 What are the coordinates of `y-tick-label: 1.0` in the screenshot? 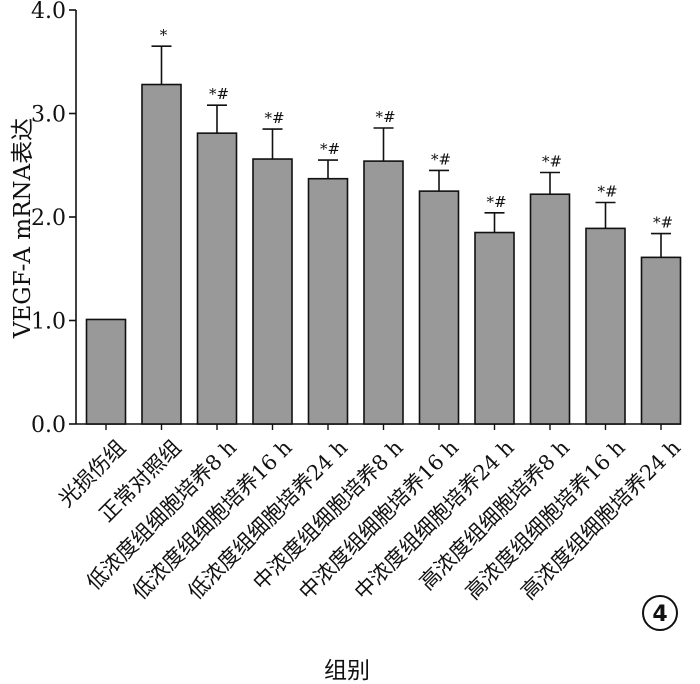 It's located at (48, 322).